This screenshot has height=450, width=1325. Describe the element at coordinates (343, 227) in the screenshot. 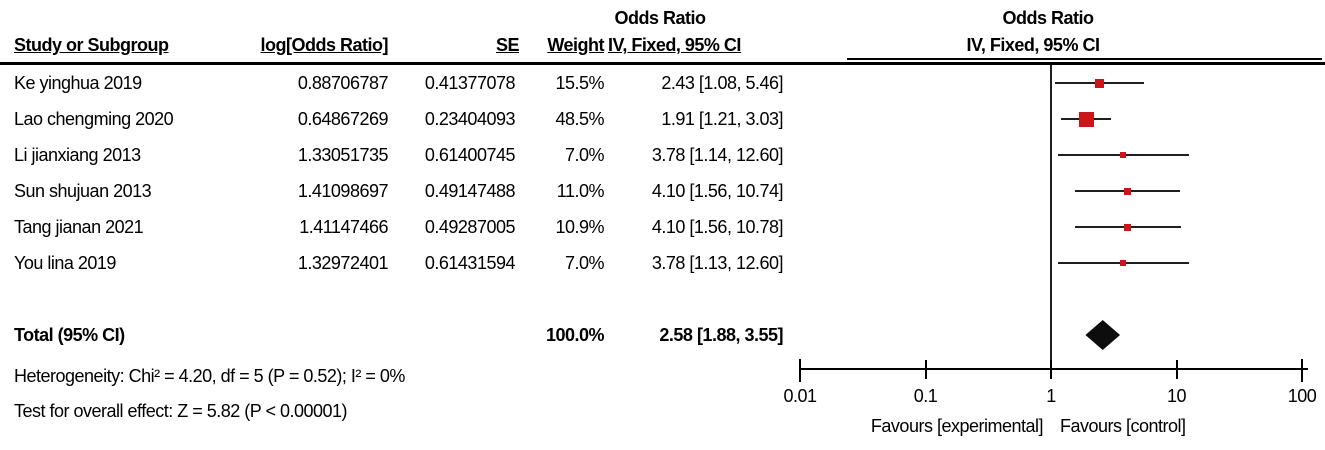

I see `log-odds-ratio-cell: 1.41147466` at that location.